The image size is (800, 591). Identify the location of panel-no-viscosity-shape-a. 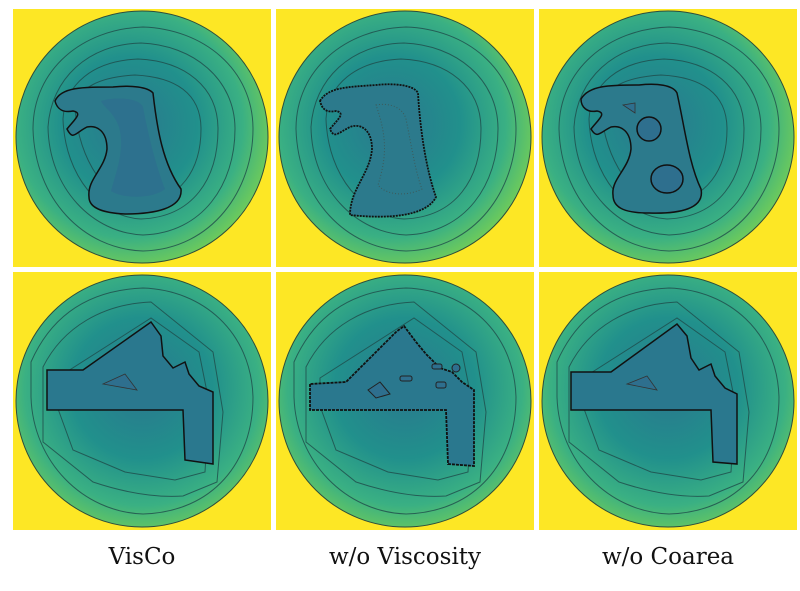
(405, 138).